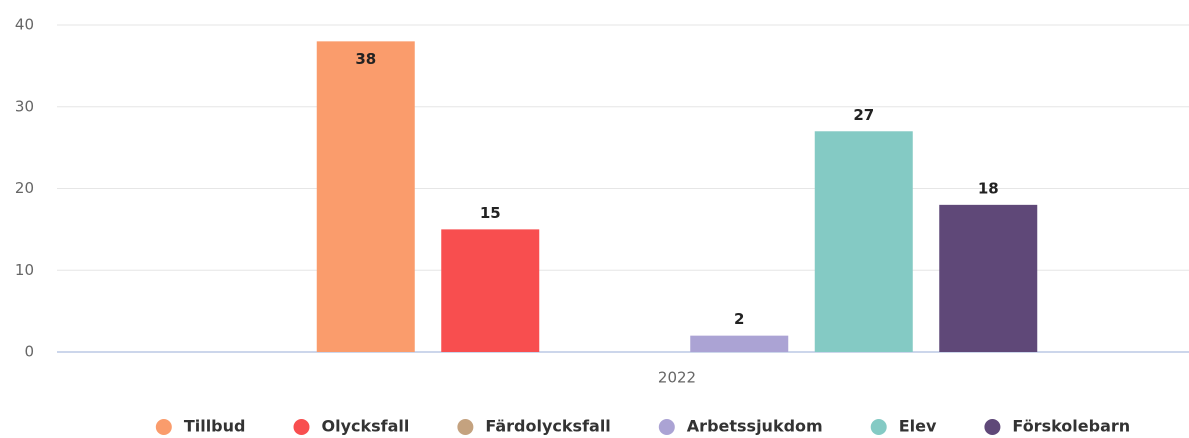 Image resolution: width=1189 pixels, height=438 pixels. What do you see at coordinates (755, 426) in the screenshot?
I see `legend-label: Arbetssjukdom` at bounding box center [755, 426].